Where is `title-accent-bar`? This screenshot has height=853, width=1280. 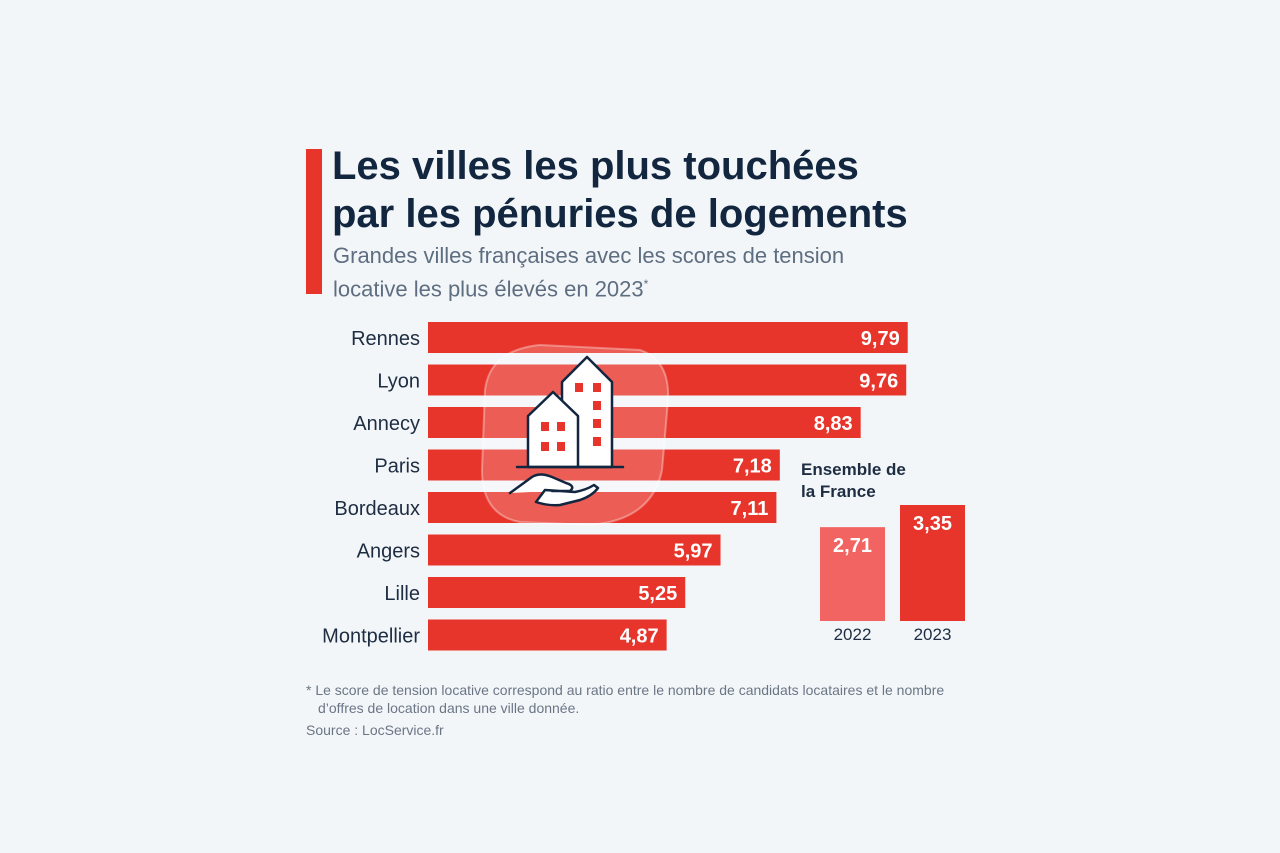 title-accent-bar is located at coordinates (314, 221).